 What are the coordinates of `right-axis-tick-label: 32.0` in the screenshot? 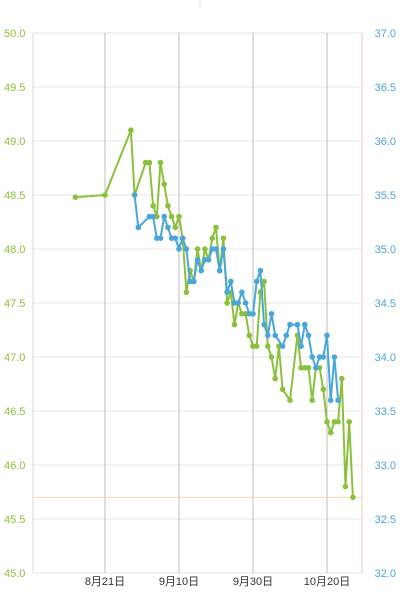 It's located at (385, 574).